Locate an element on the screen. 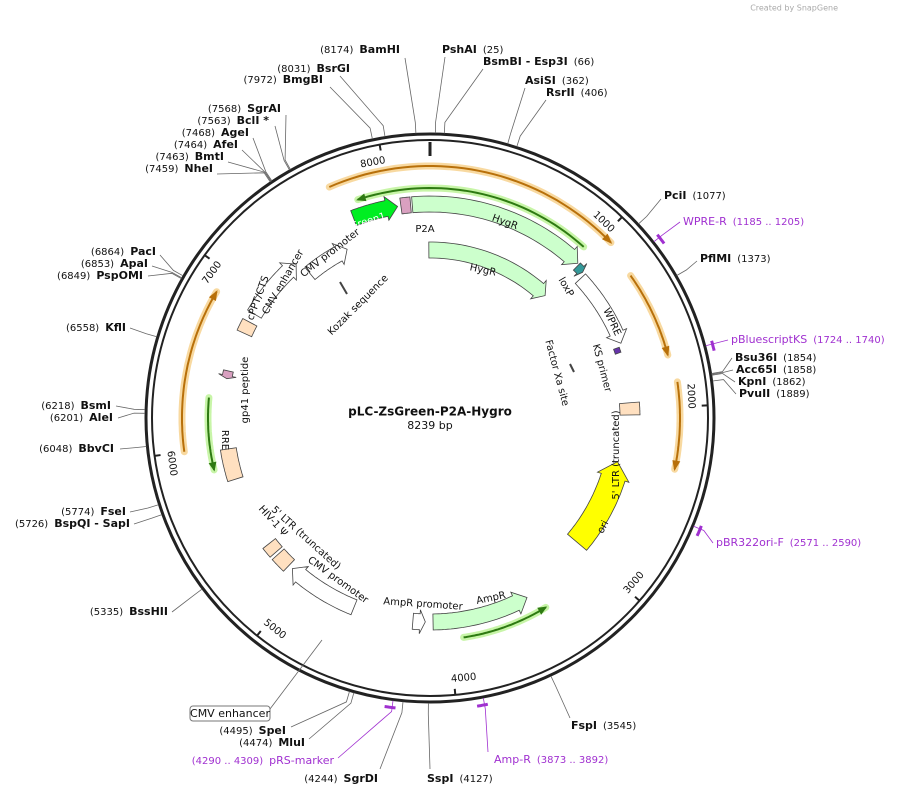 The height and width of the screenshot is (796, 898). site-label: PvuII (1889) is located at coordinates (774, 393).